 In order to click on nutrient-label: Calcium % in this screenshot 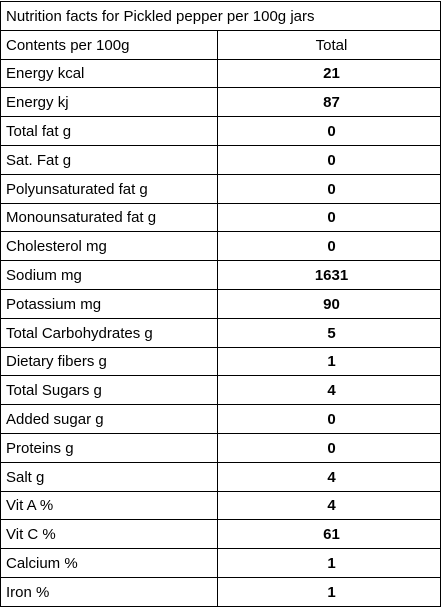, I will do `click(109, 563)`.